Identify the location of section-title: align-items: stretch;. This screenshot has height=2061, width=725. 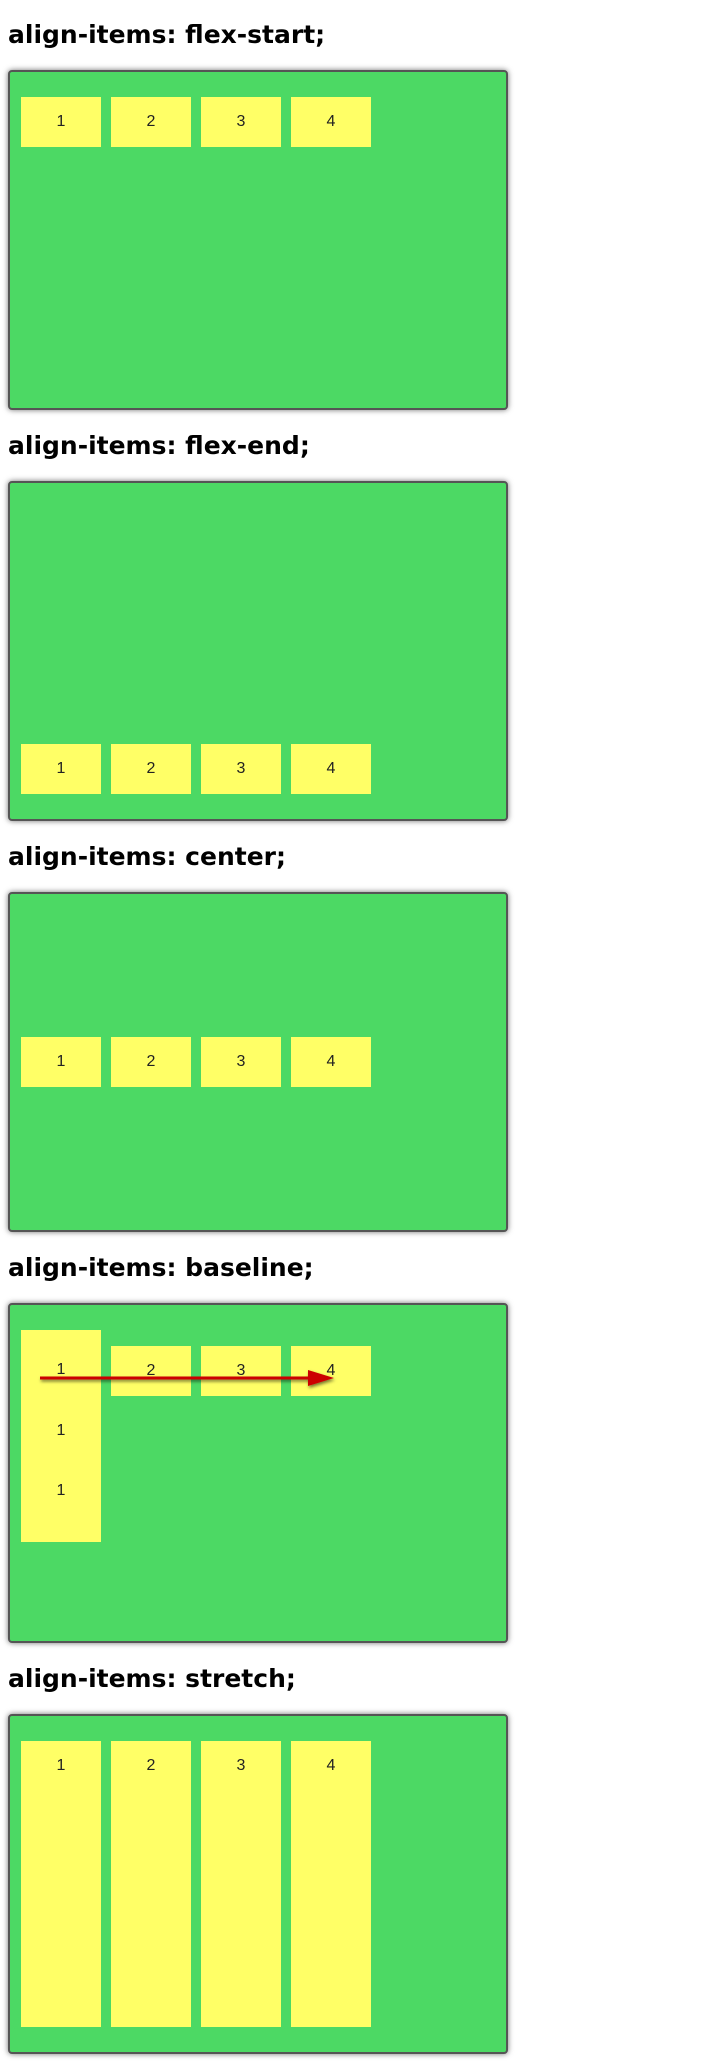
(152, 1678).